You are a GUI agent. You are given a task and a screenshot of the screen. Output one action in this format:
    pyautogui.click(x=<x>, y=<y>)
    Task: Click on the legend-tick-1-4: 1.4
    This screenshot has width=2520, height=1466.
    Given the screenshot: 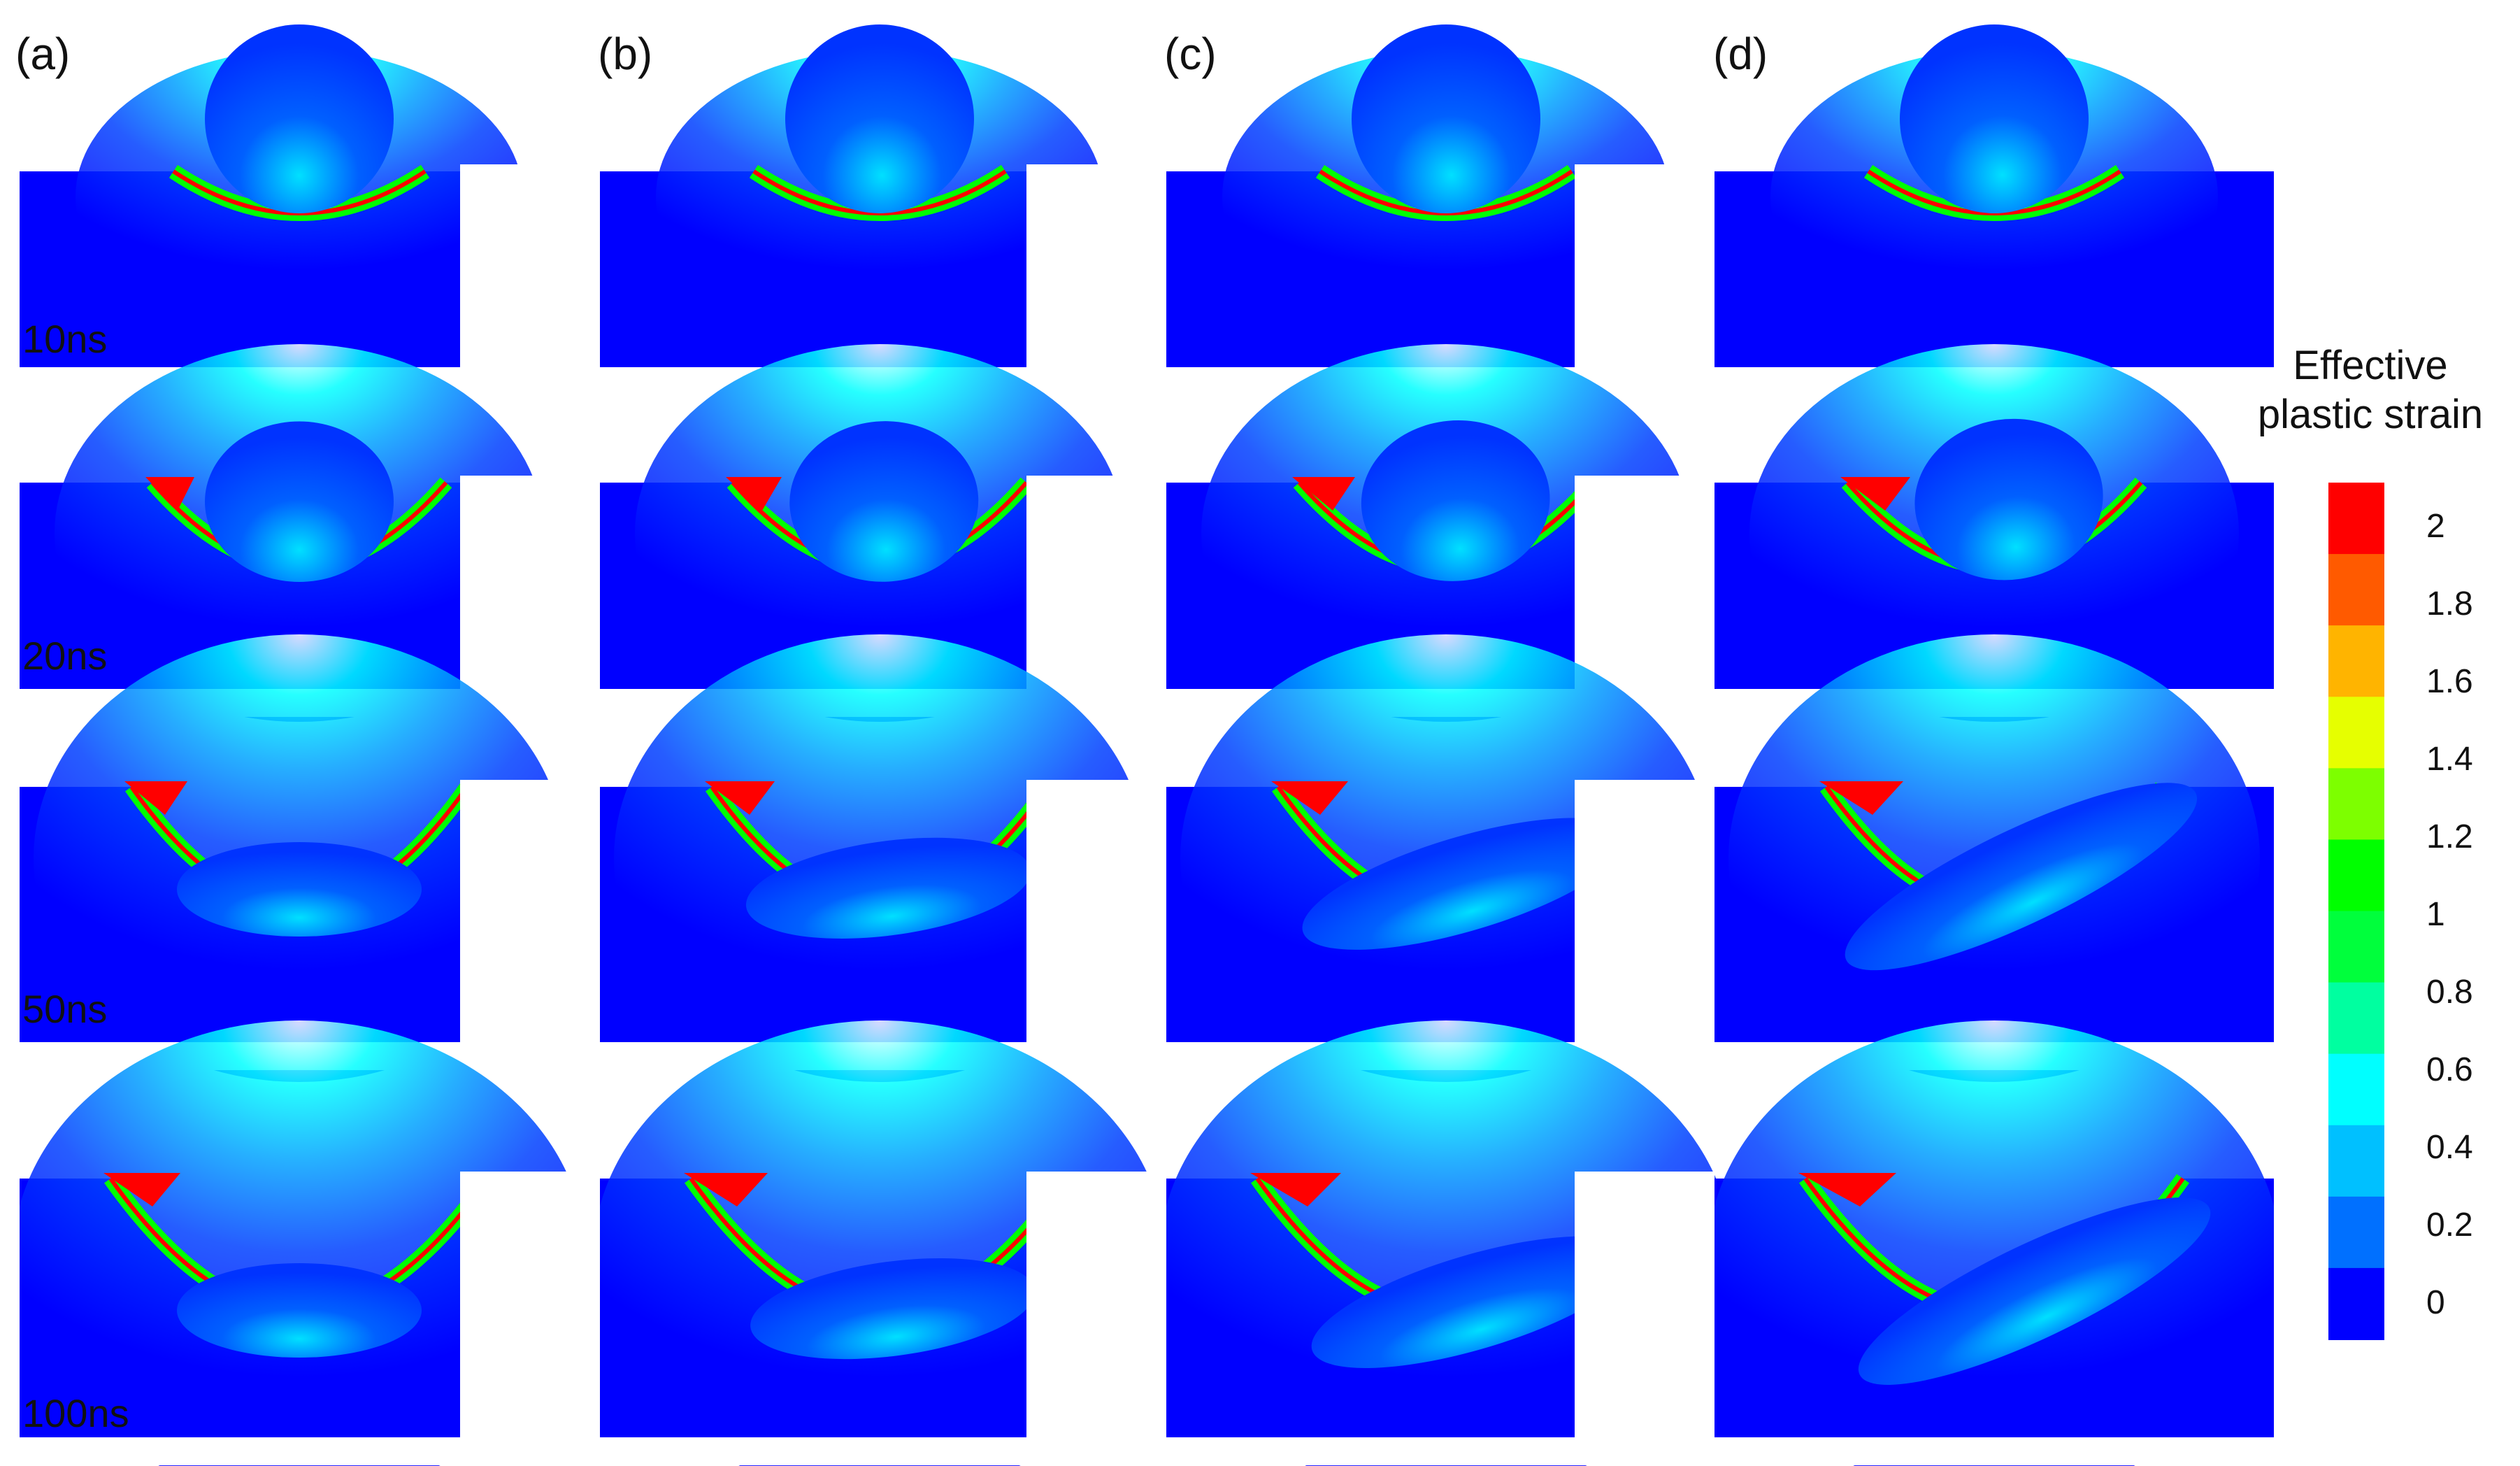 What is the action you would take?
    pyautogui.click(x=2449, y=760)
    